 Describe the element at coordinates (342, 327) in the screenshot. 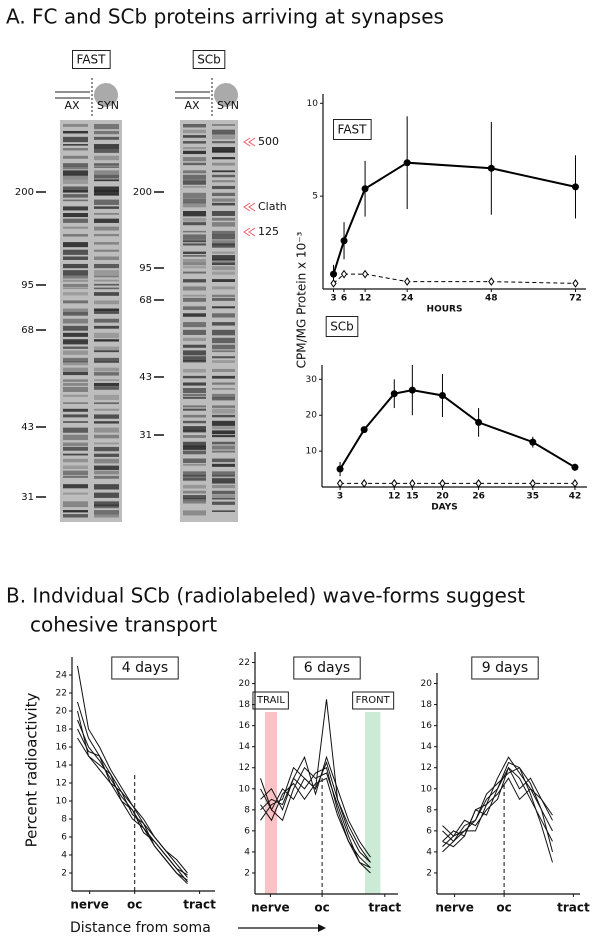

I see `chart-title: SCb` at that location.